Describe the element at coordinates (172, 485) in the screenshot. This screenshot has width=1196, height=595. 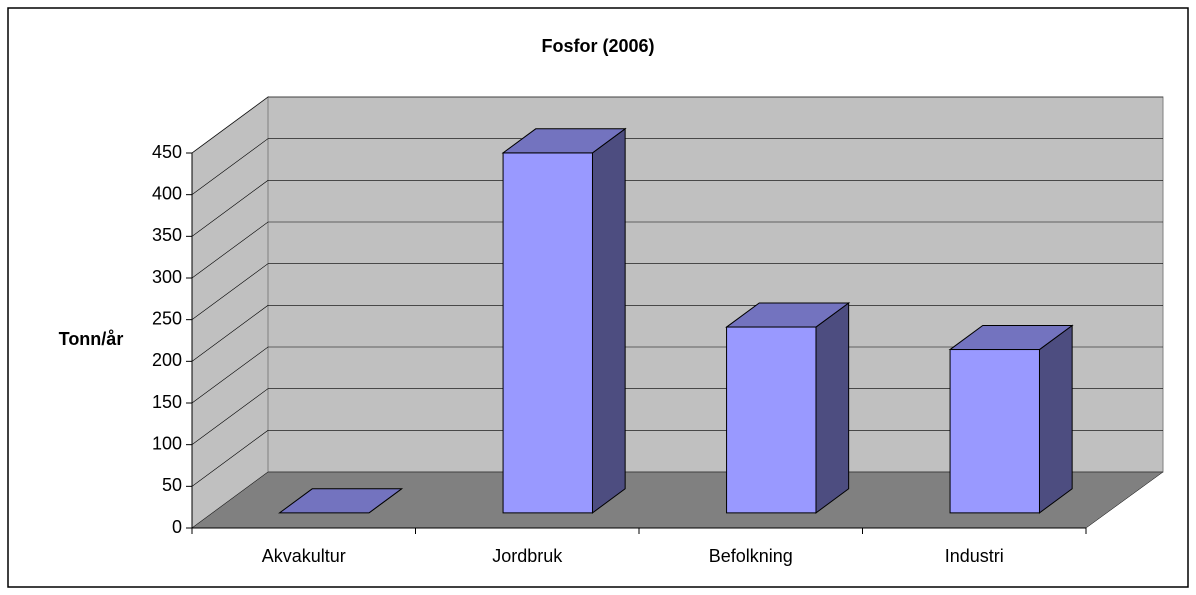
I see `y-tick-label: 50` at that location.